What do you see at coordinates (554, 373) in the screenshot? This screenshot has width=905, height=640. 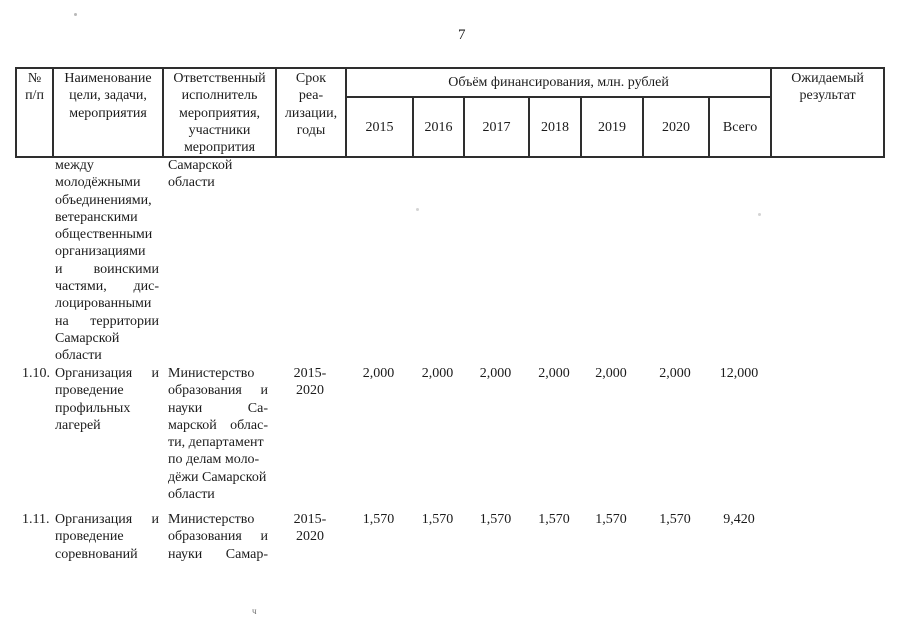 I see `value-2018: 2,000` at bounding box center [554, 373].